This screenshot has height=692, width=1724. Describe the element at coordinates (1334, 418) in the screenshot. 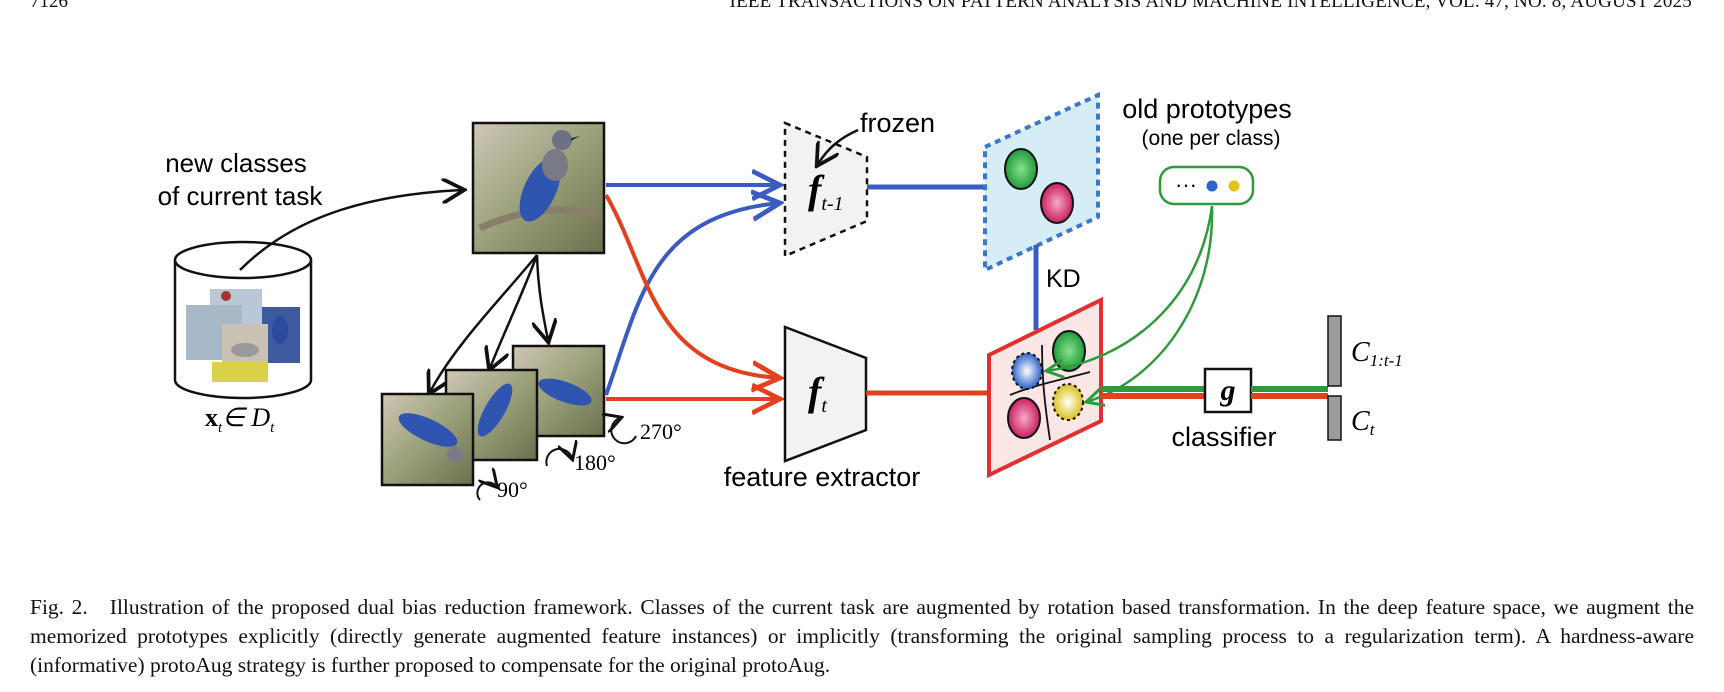

I see `output-bar-new` at that location.